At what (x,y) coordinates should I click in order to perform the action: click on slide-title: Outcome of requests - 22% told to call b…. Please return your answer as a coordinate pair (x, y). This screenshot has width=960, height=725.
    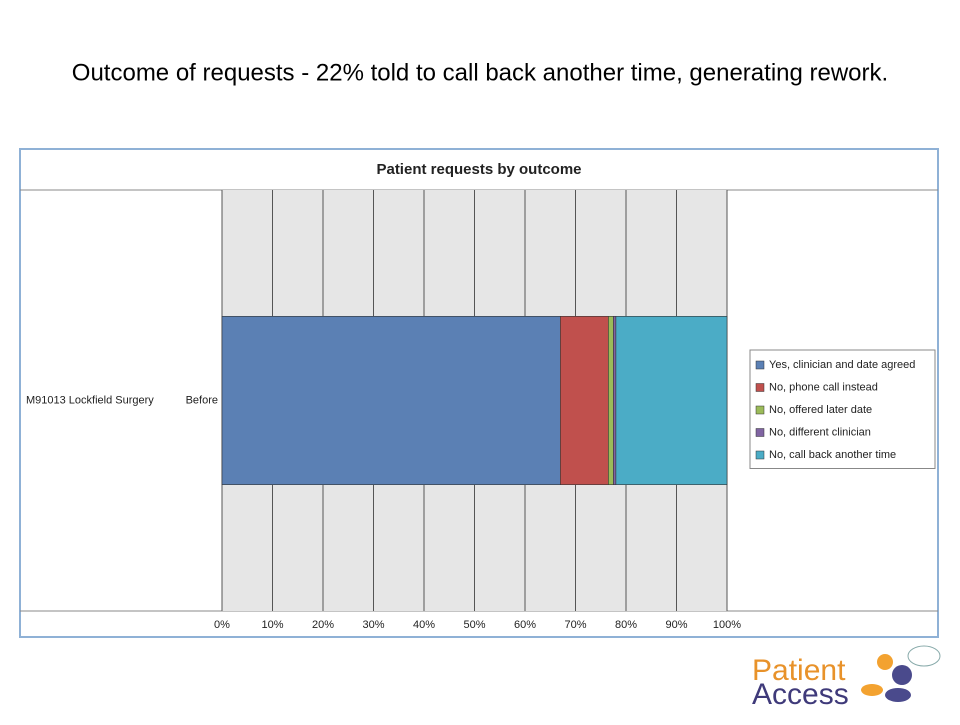
    Looking at the image, I should click on (480, 72).